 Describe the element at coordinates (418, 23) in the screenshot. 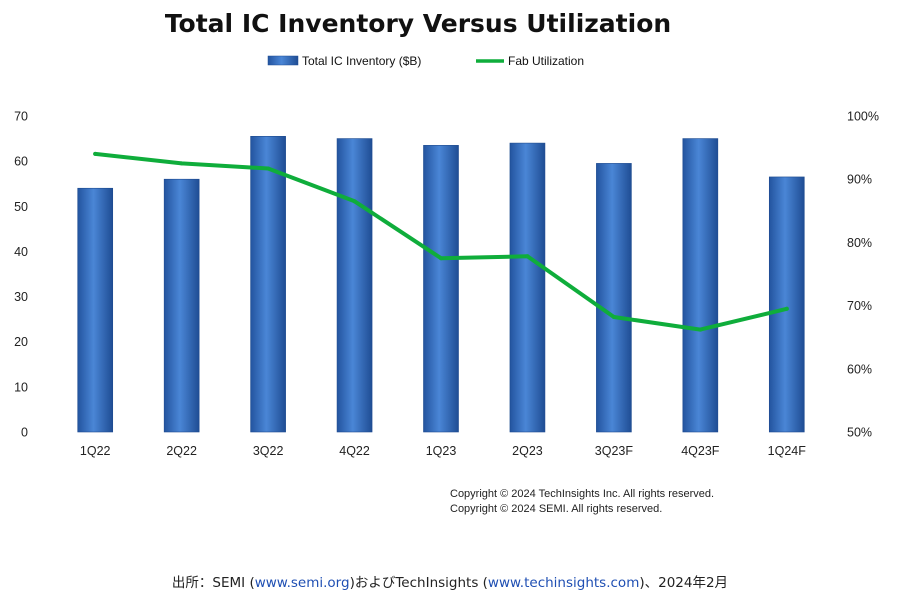

I see `chart-title: Total IC Inventory Versus Utilization` at that location.